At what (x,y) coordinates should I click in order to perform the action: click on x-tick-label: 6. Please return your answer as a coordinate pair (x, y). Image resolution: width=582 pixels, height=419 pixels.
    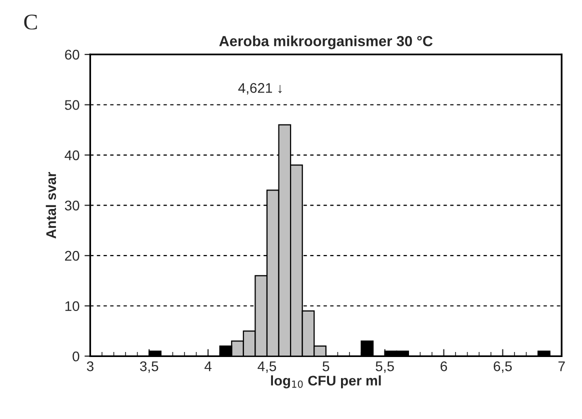
    Looking at the image, I should click on (444, 366).